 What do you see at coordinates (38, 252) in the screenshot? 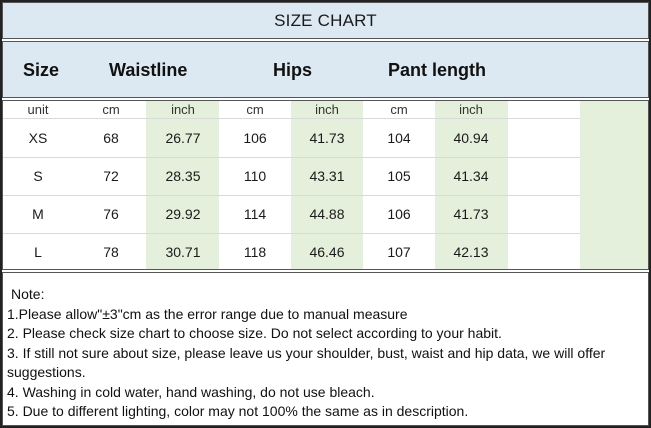
I see `size-label-cell: L` at bounding box center [38, 252].